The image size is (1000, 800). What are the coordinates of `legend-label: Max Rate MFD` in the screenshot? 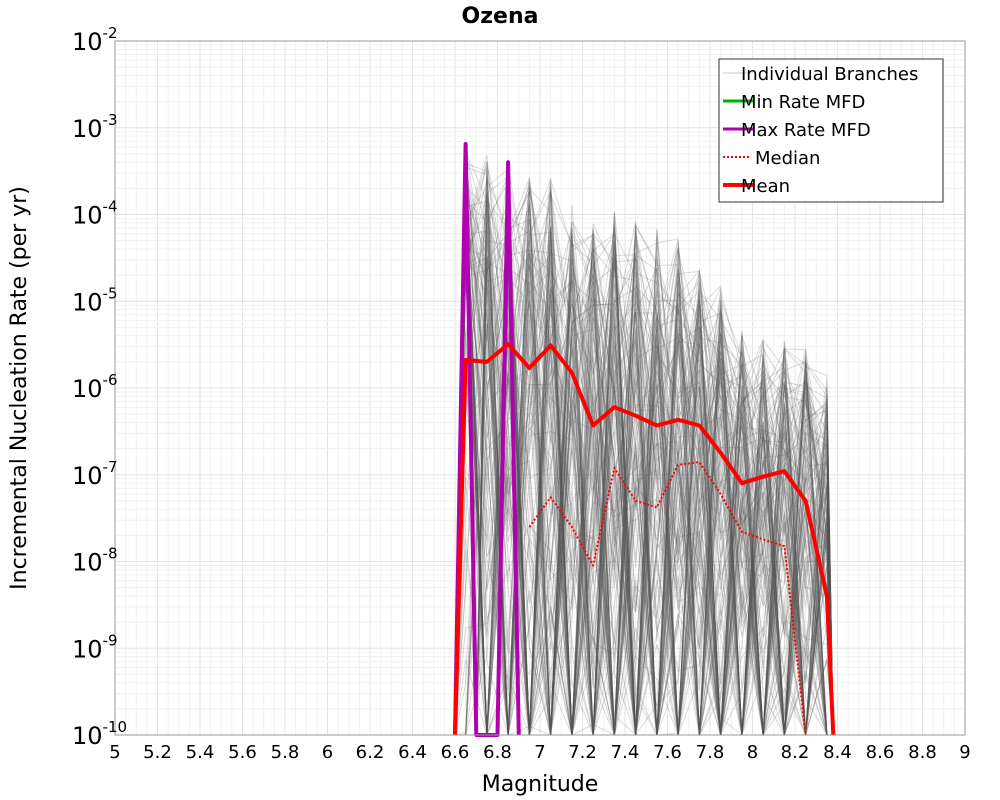 It's located at (806, 130).